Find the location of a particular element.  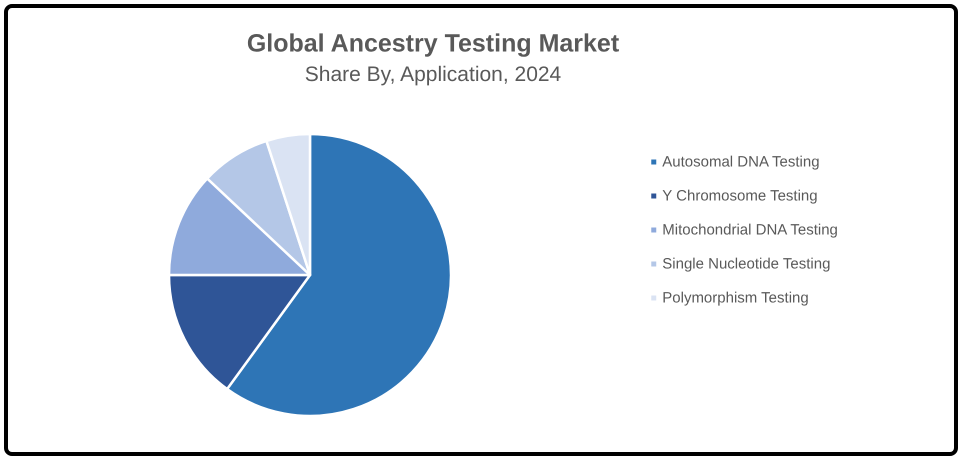

legend-label: Autosomal DNA Testing is located at coordinates (741, 162).